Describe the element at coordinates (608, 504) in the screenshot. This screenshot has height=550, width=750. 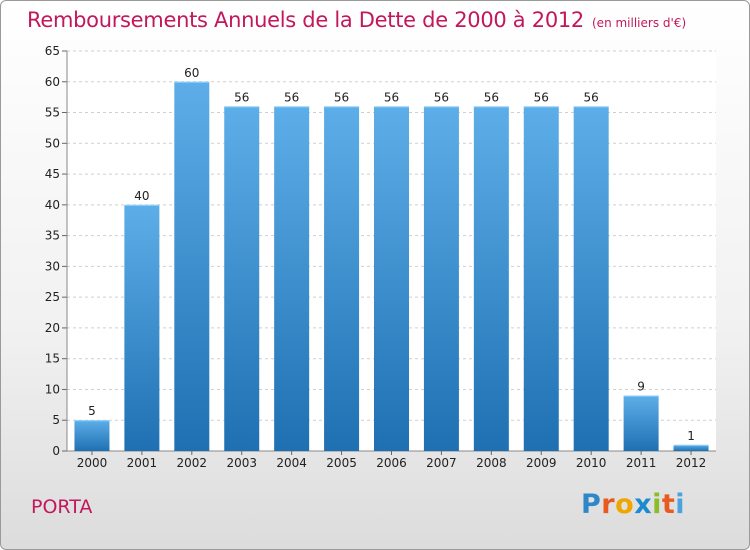
I see `logo-letter: r` at that location.